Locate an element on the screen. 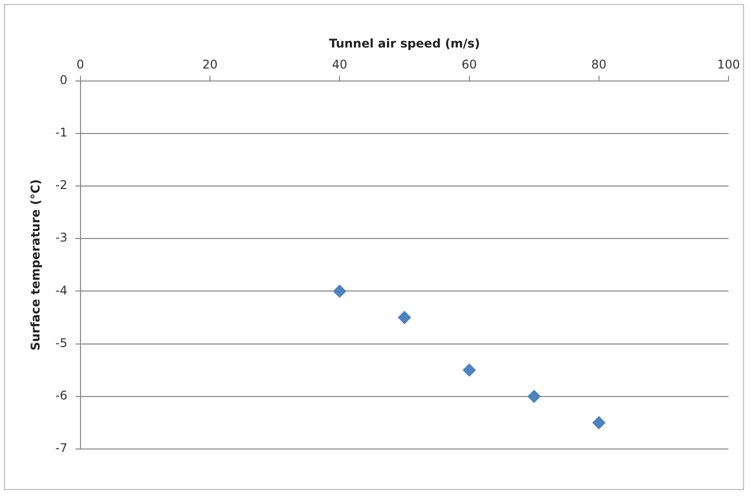  x-tick-label: 20 is located at coordinates (210, 65).